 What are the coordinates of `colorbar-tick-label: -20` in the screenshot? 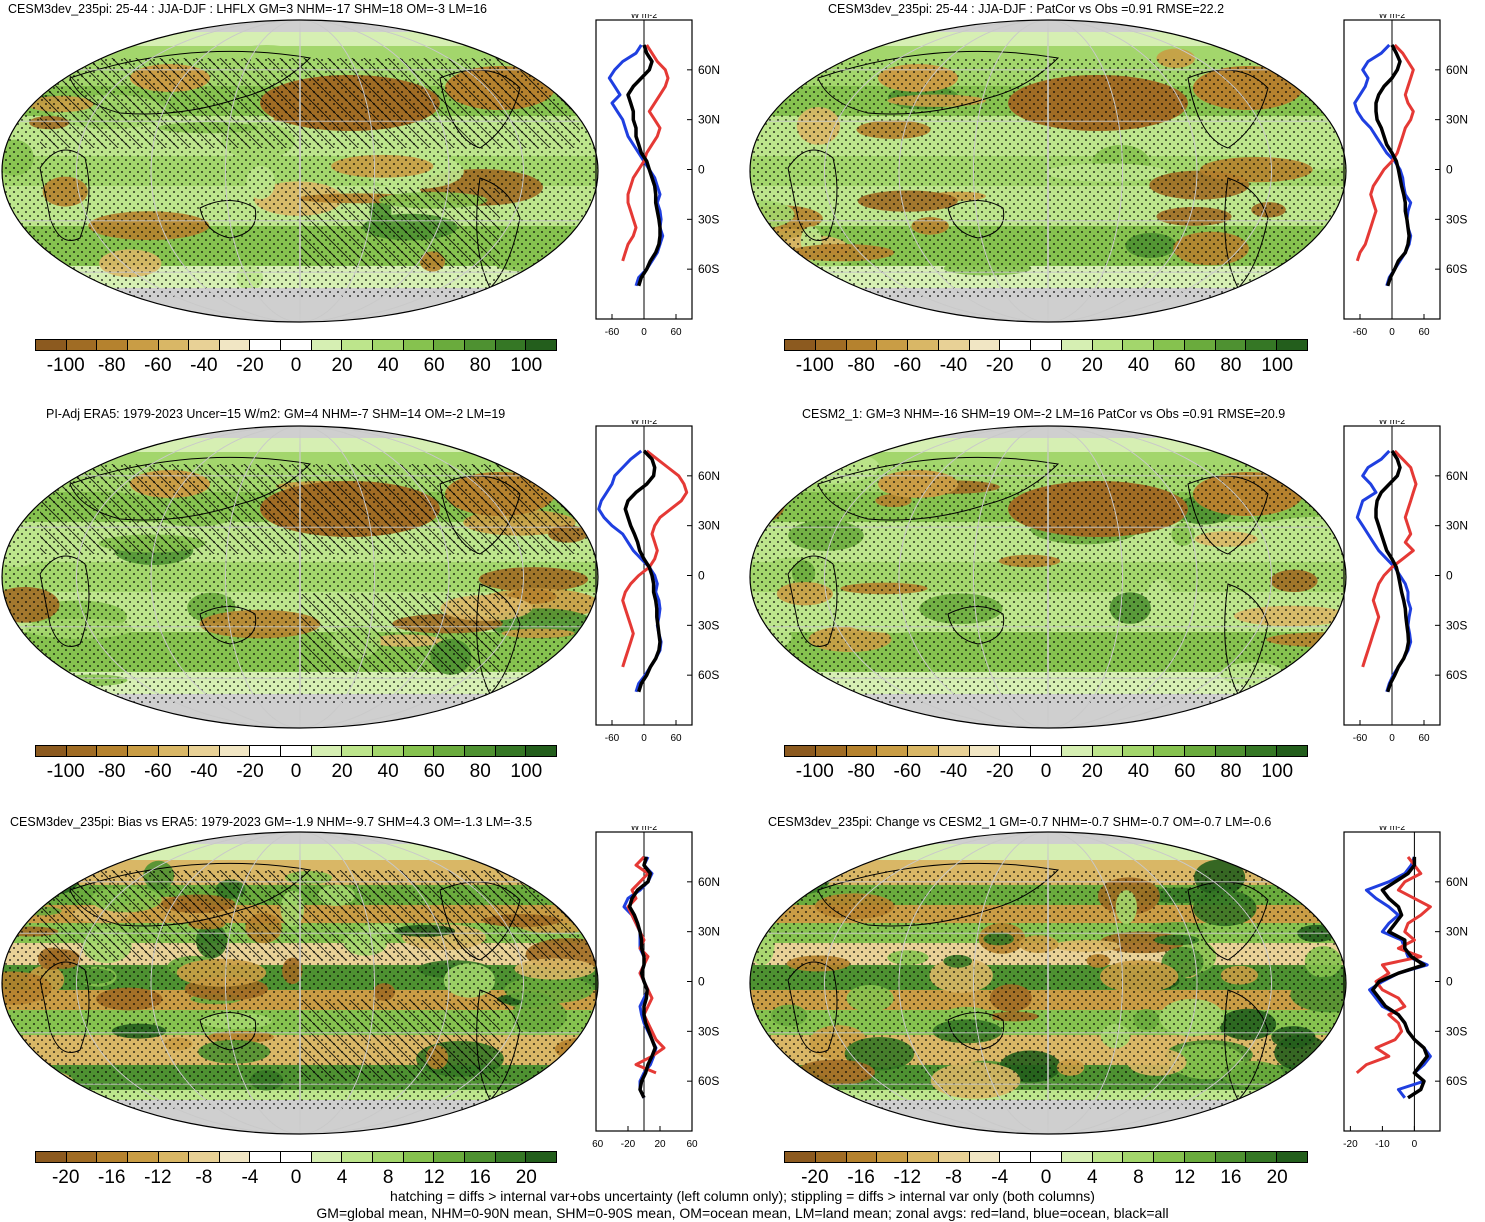 It's located at (1000, 365).